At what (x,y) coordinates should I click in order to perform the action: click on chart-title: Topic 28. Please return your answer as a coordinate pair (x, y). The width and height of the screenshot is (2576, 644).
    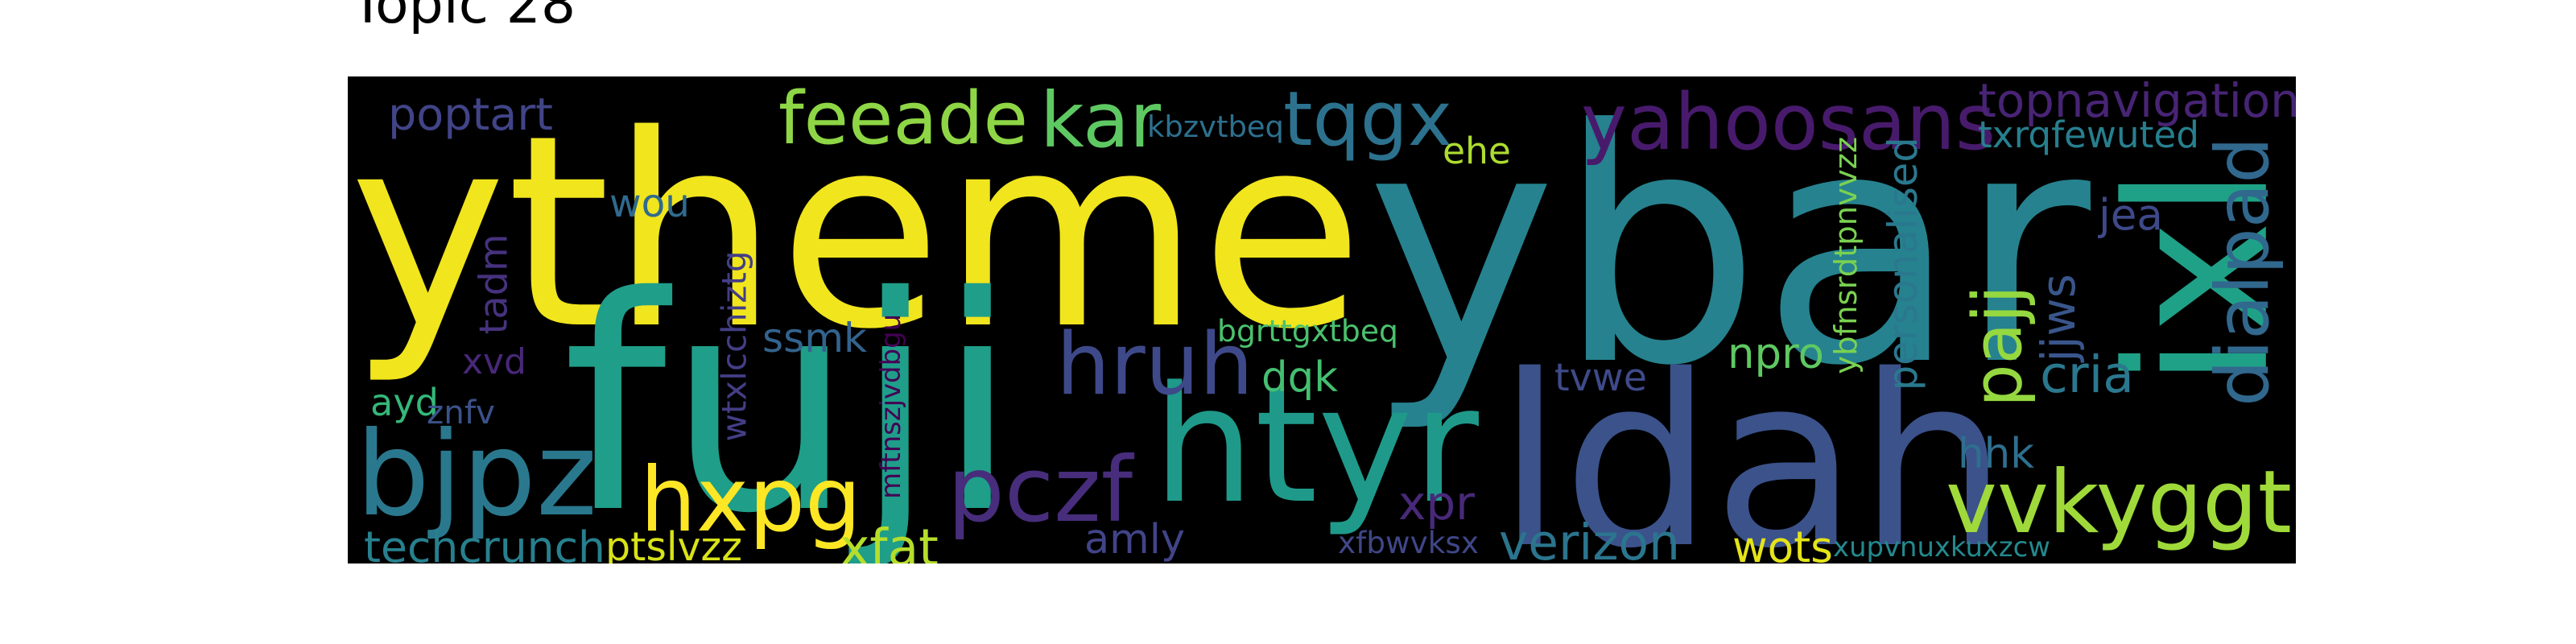
    Looking at the image, I should click on (463, 18).